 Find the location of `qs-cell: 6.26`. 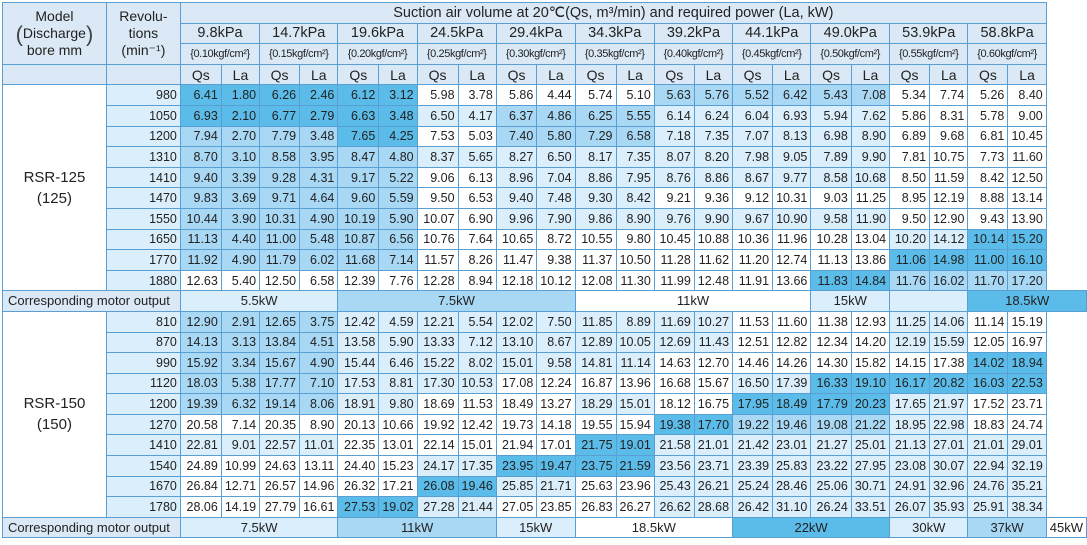

qs-cell: 6.26 is located at coordinates (280, 95).